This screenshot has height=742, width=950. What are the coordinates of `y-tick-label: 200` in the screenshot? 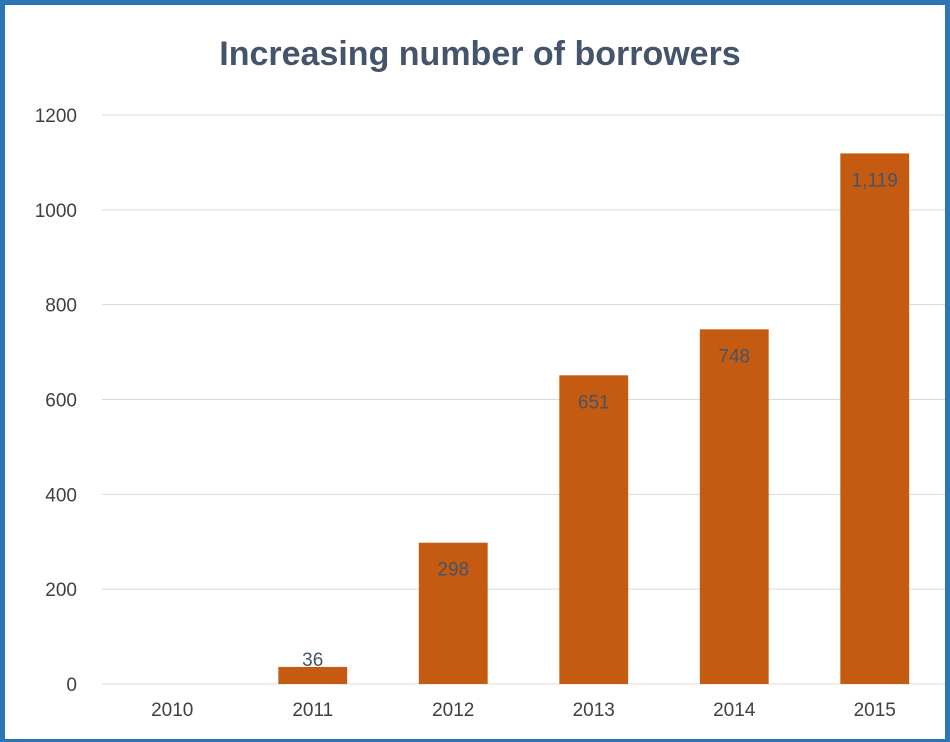 It's located at (61, 590).